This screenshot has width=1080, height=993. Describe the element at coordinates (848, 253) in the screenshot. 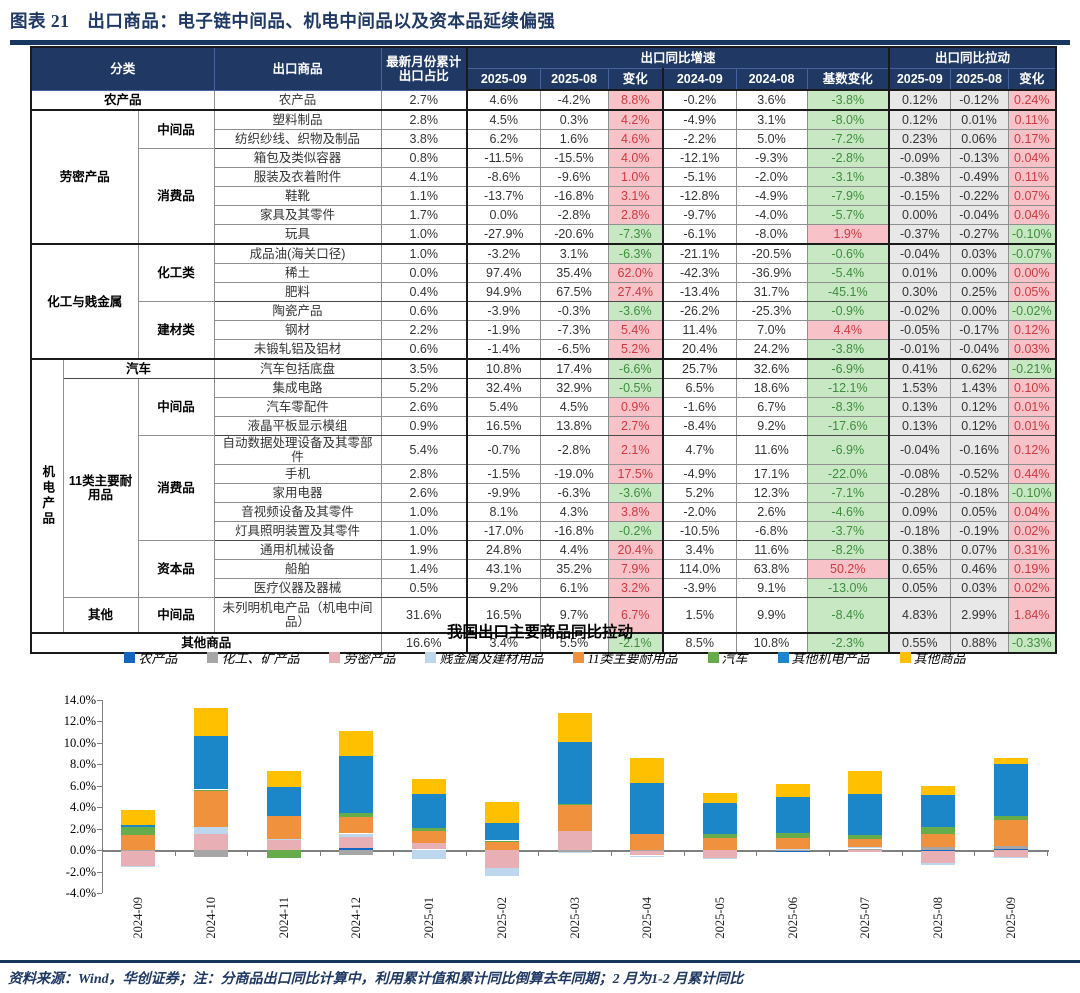

I see `value-cell: -0.6%` at that location.